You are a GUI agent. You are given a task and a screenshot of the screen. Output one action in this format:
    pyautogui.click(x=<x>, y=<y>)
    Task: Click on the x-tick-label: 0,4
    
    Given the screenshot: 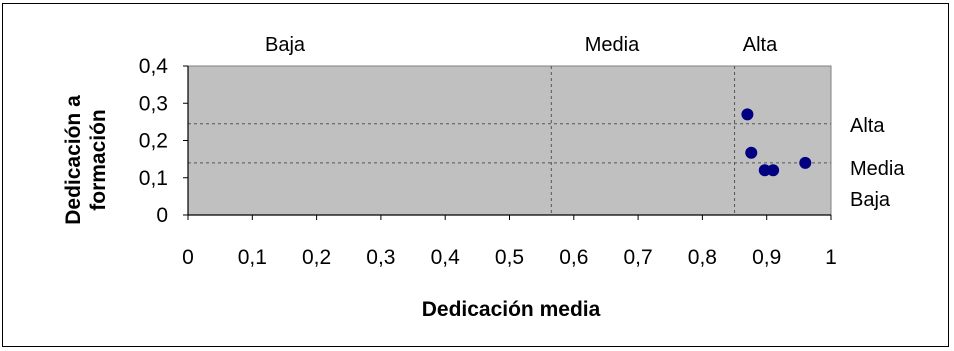 What is the action you would take?
    pyautogui.click(x=446, y=257)
    